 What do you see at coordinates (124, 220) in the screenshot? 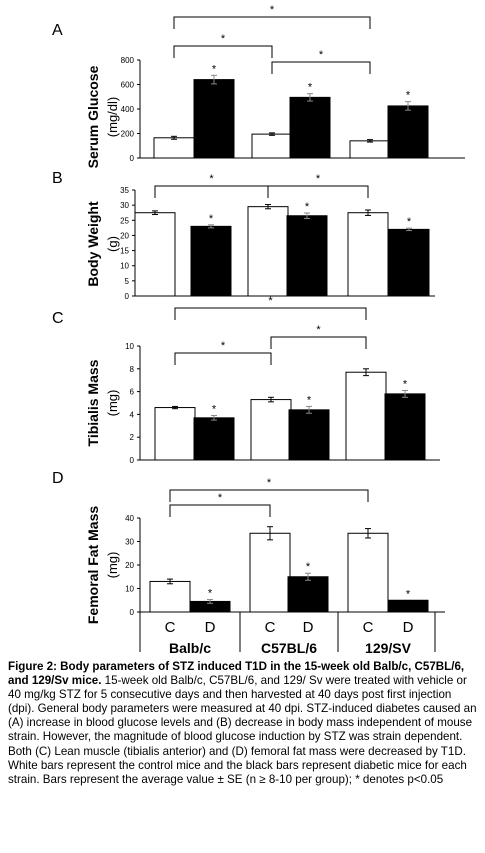
I see `y-tick-label: 25` at bounding box center [124, 220].